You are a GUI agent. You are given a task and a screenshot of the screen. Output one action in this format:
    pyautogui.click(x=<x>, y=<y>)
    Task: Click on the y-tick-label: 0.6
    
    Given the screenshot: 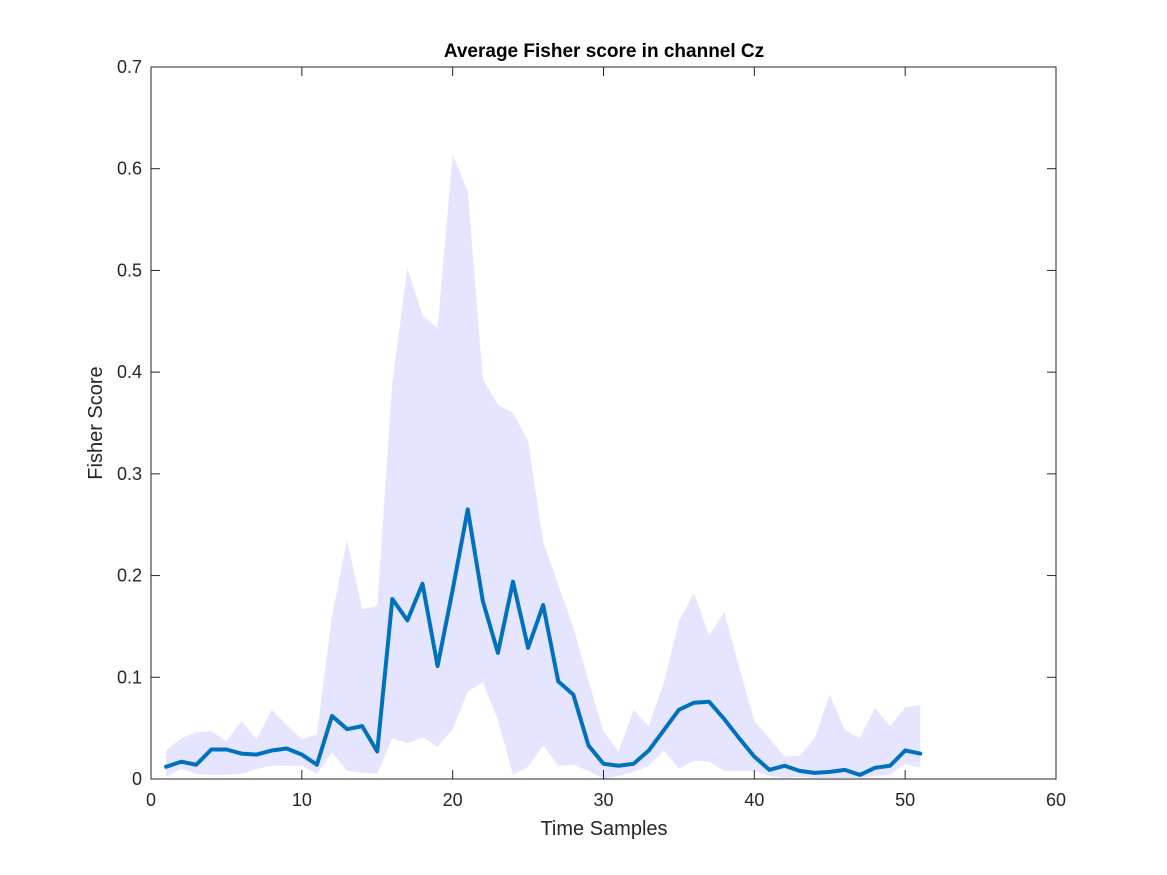 What is the action you would take?
    pyautogui.click(x=129, y=169)
    